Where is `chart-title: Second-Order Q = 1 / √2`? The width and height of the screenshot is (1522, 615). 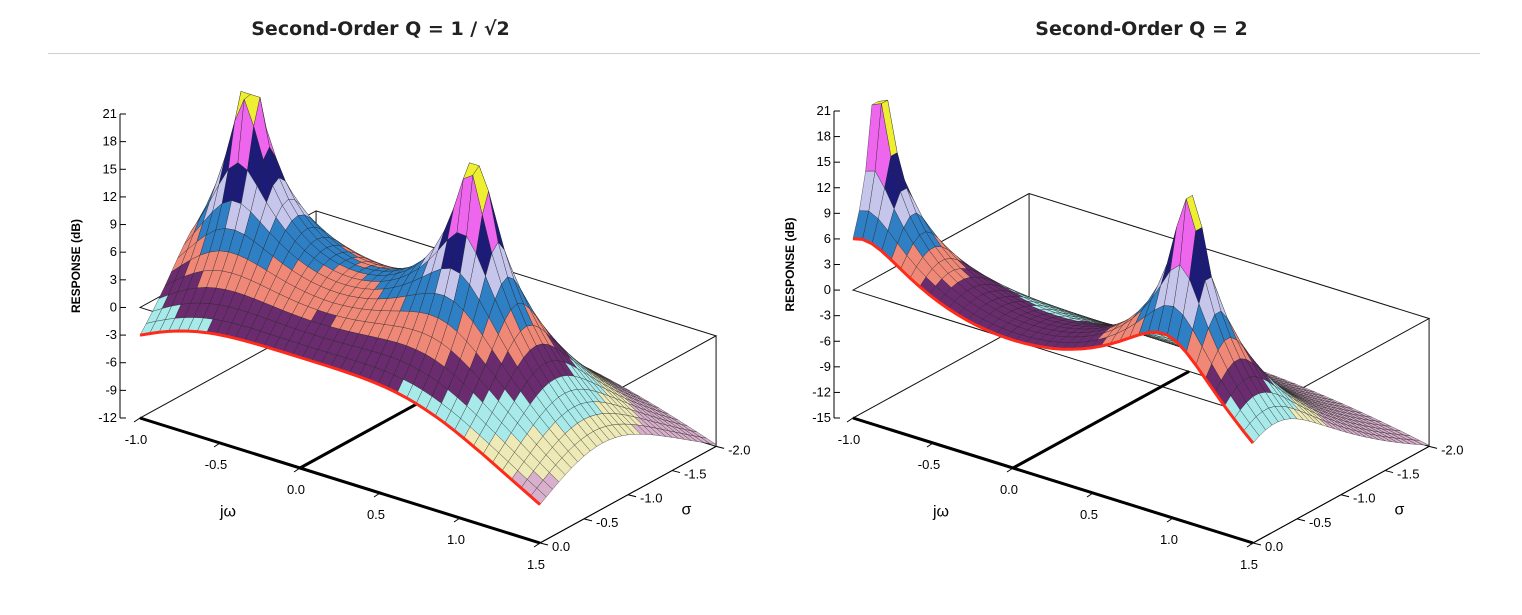 chart-title: Second-Order Q = 1 / √2 is located at coordinates (380, 29).